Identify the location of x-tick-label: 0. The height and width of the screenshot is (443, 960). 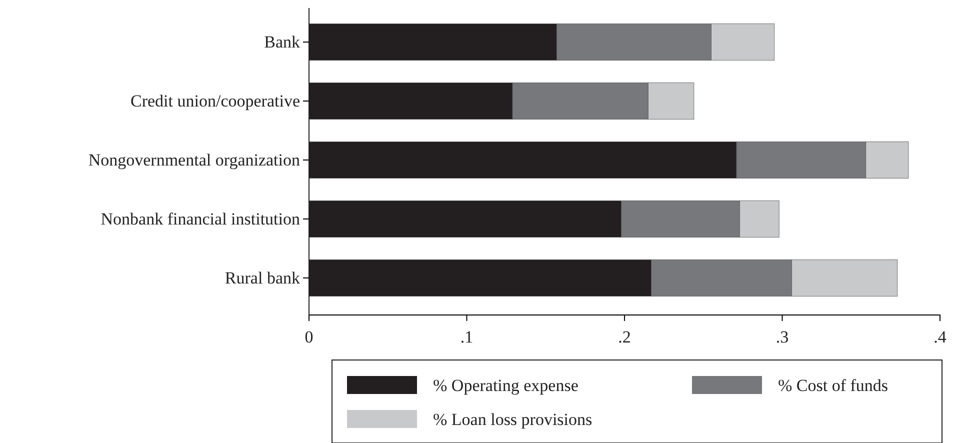
(309, 337).